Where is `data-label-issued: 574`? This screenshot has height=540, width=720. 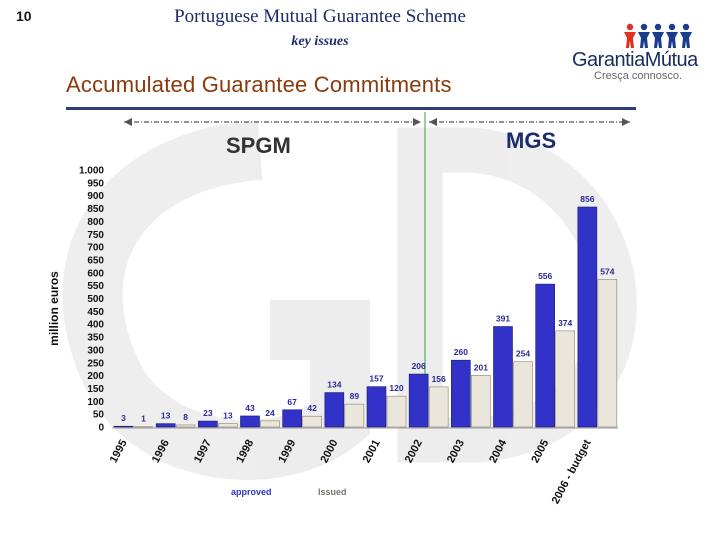
data-label-issued: 574 is located at coordinates (607, 271).